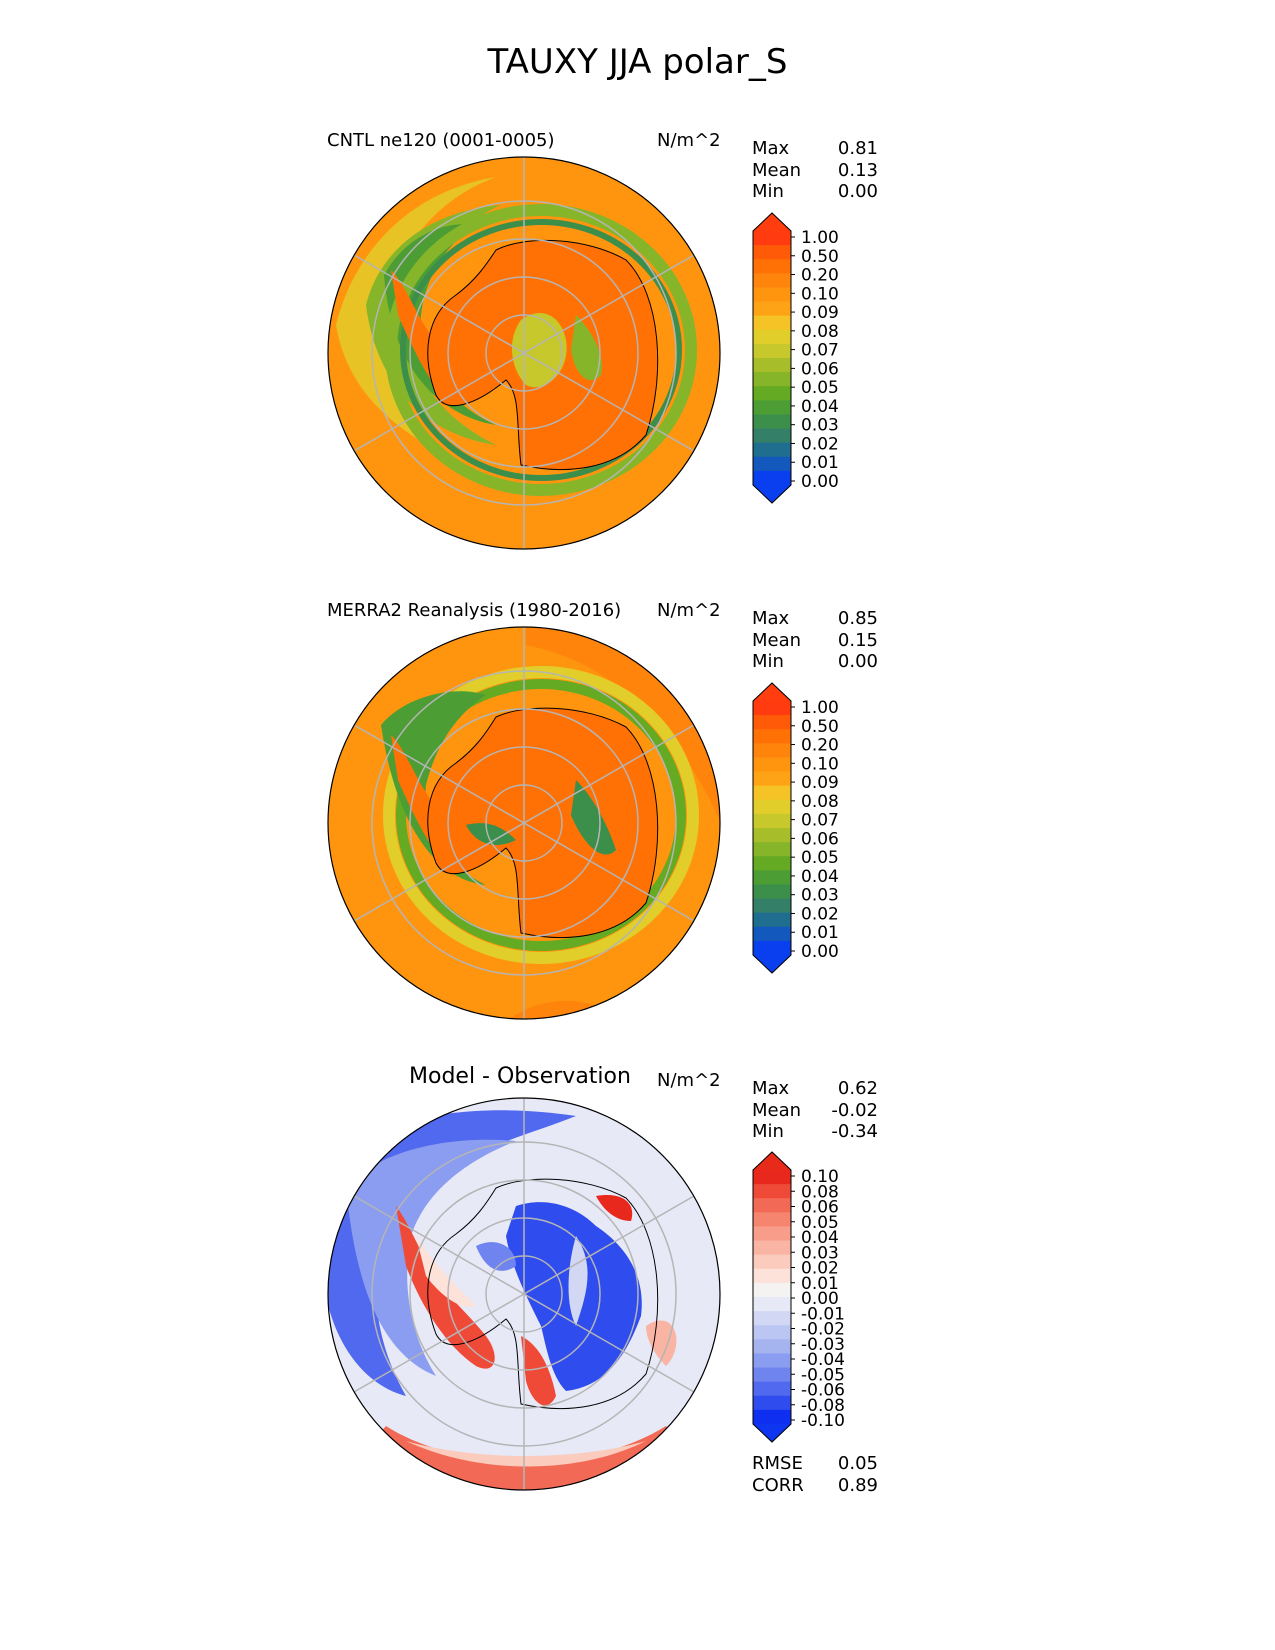  I want to click on colorbar-outline, so click(772, 358).